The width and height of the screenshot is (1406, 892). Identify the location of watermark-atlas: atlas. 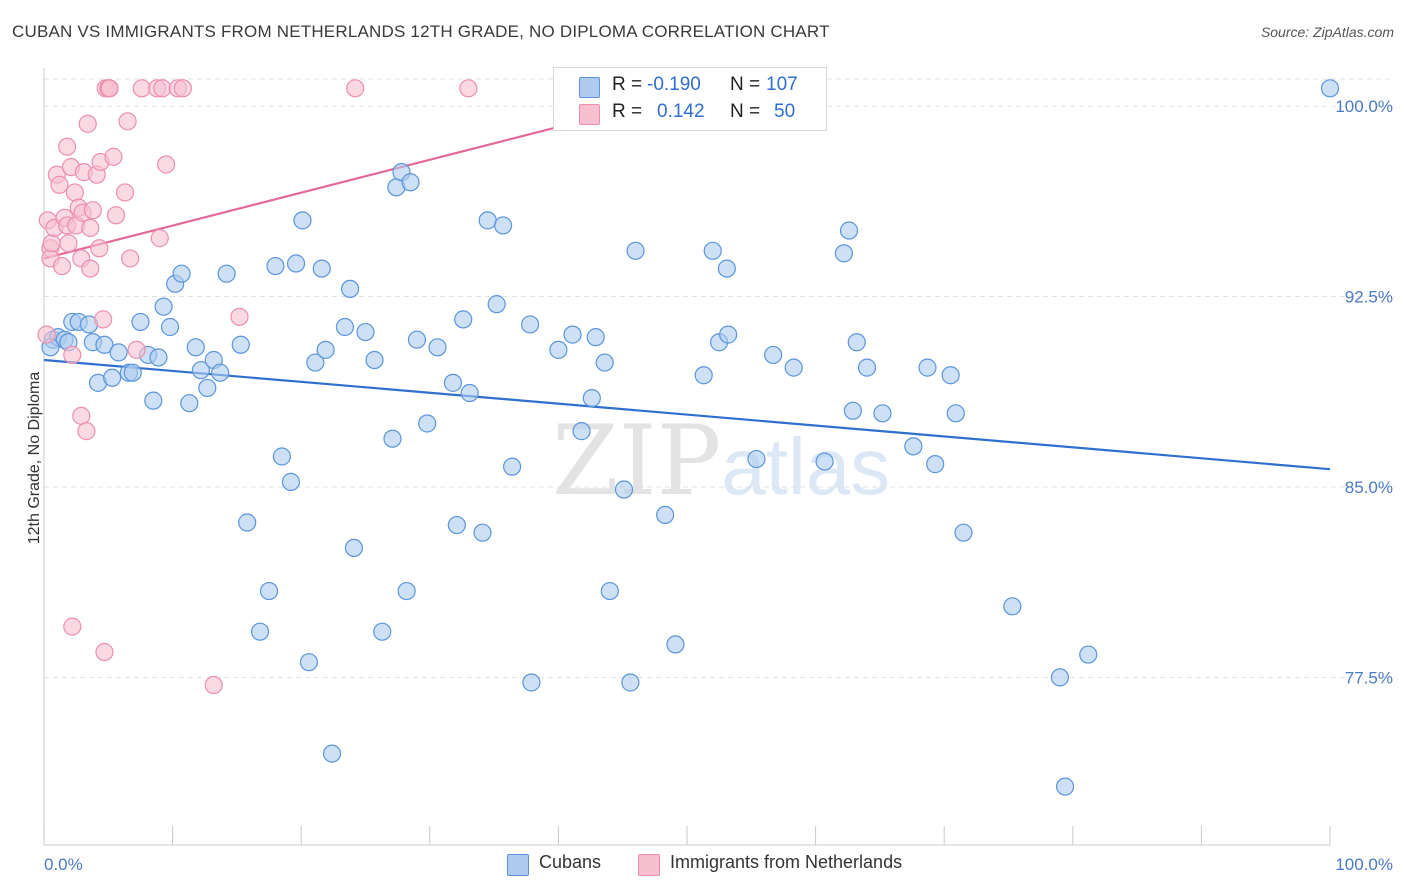
(806, 466).